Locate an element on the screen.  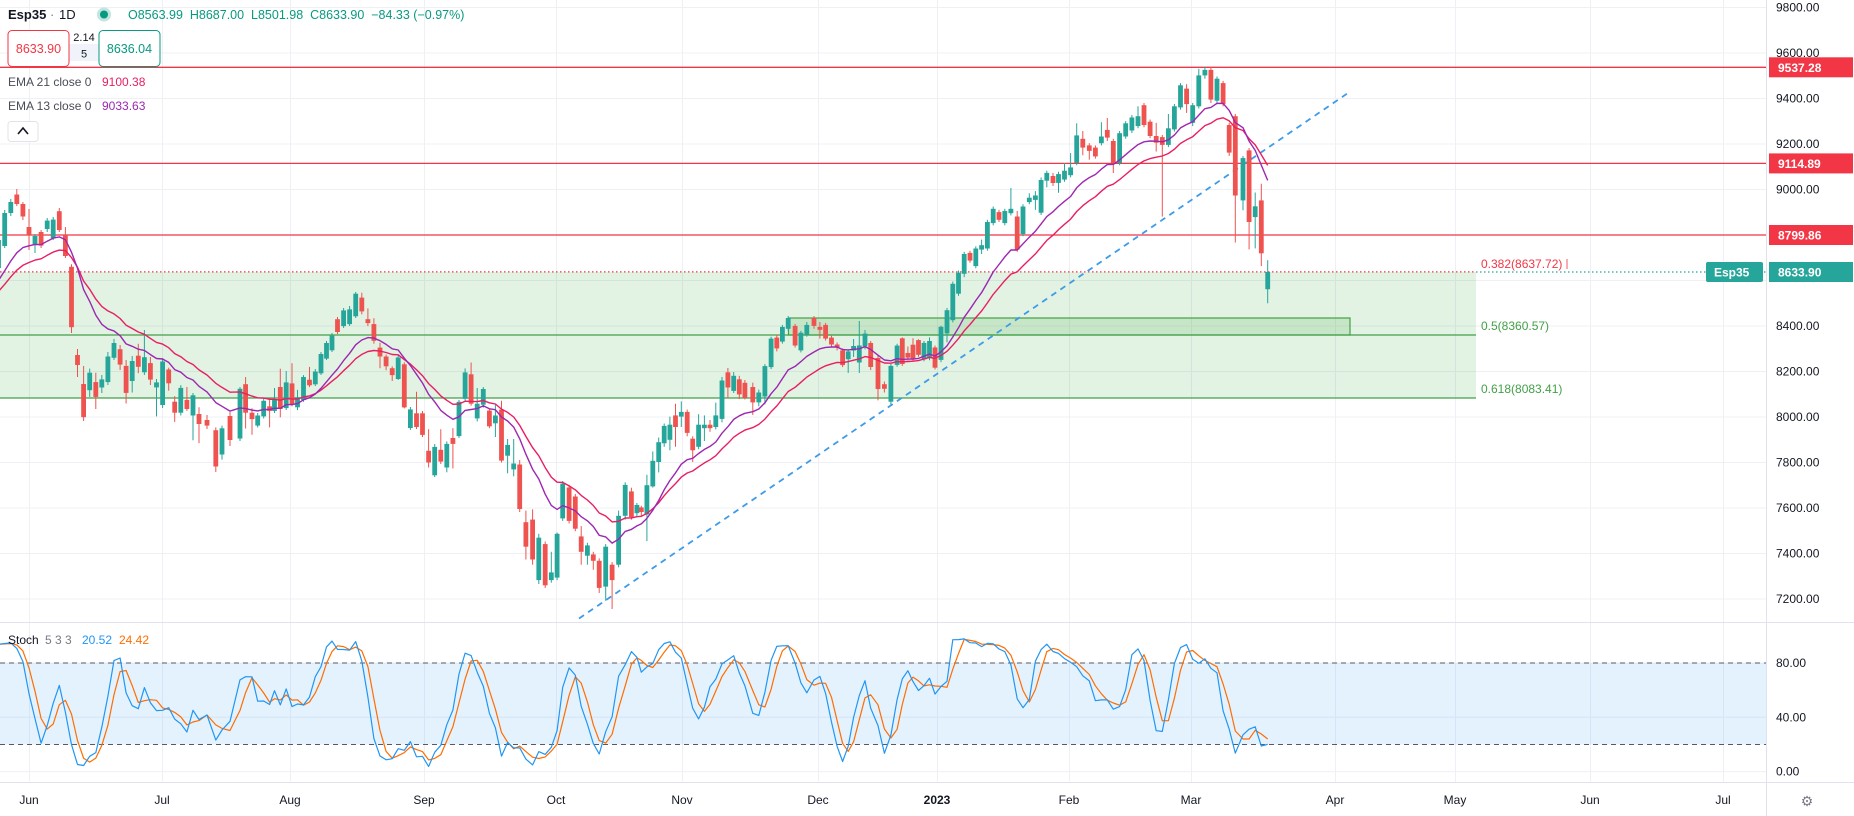
svg-text: 2.14 is located at coordinates (83, 38).